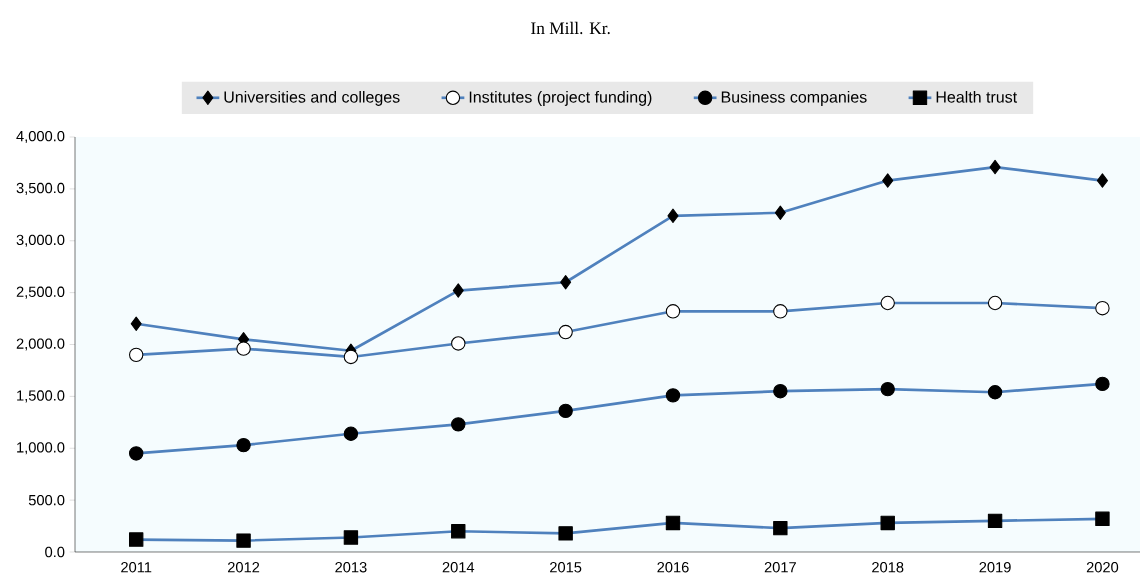 The height and width of the screenshot is (576, 1143). What do you see at coordinates (458, 567) in the screenshot?
I see `x-tick-label: 2014` at bounding box center [458, 567].